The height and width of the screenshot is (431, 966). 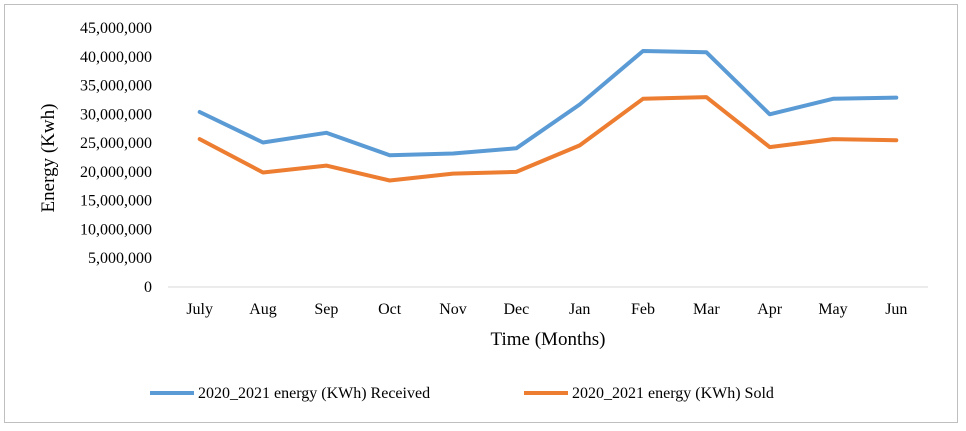 I want to click on legend-label: 2020_2021 energy (KWh) Sold, so click(x=673, y=393).